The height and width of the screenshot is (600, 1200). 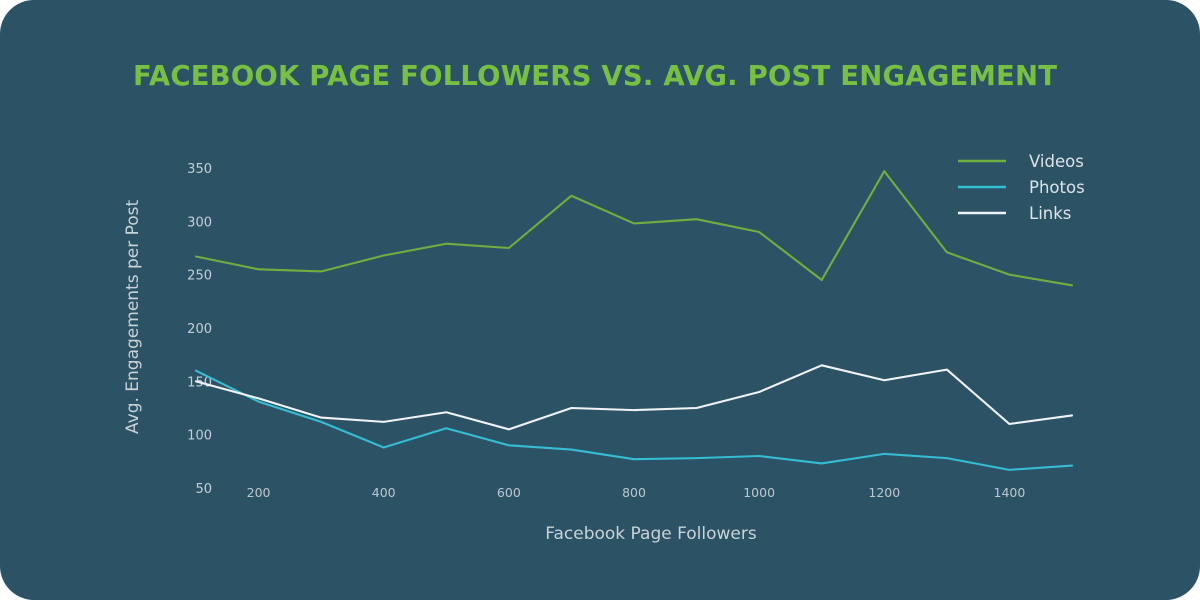 What do you see at coordinates (199, 436) in the screenshot?
I see `y-tick-label: 100` at bounding box center [199, 436].